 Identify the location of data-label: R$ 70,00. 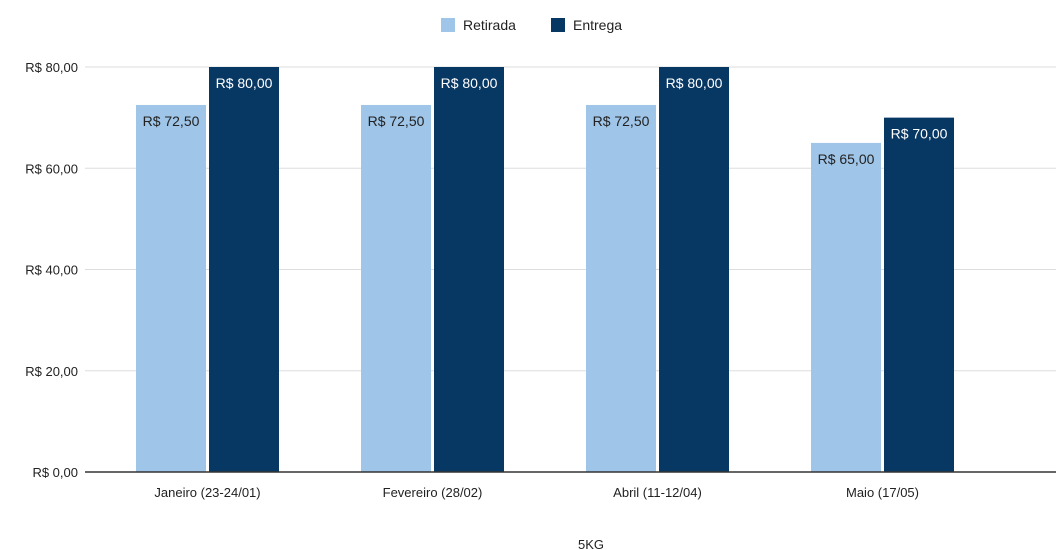
(919, 134).